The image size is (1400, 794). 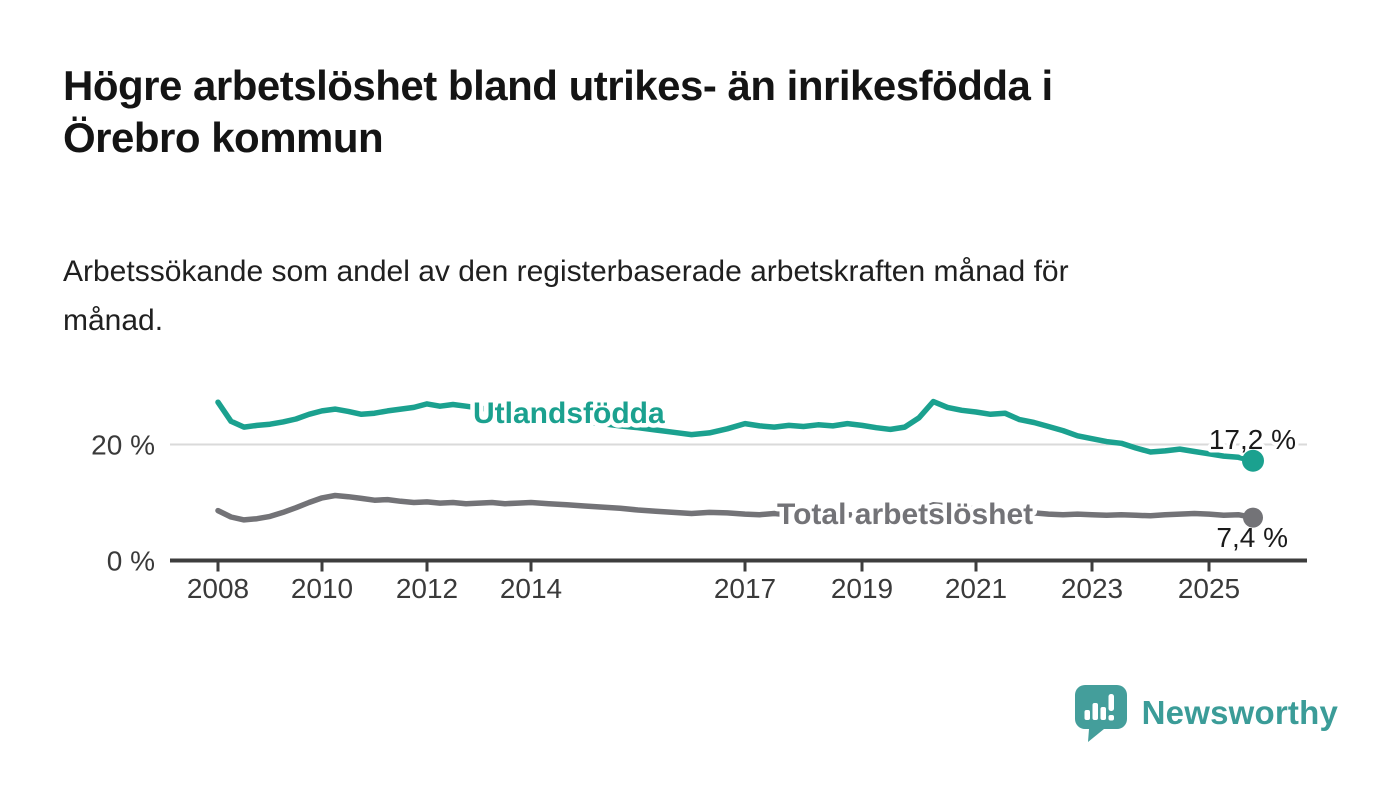 I want to click on brand-name: Newsworthy, so click(x=1239, y=712).